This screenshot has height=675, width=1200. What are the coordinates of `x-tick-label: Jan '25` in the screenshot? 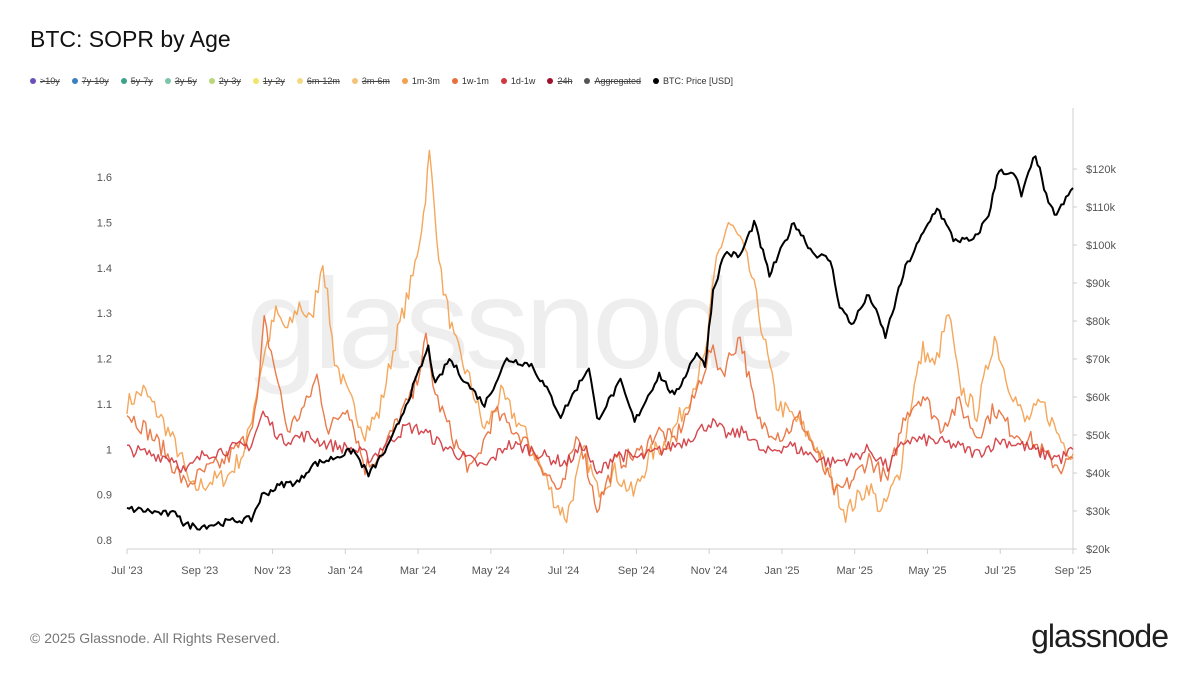 It's located at (781, 571).